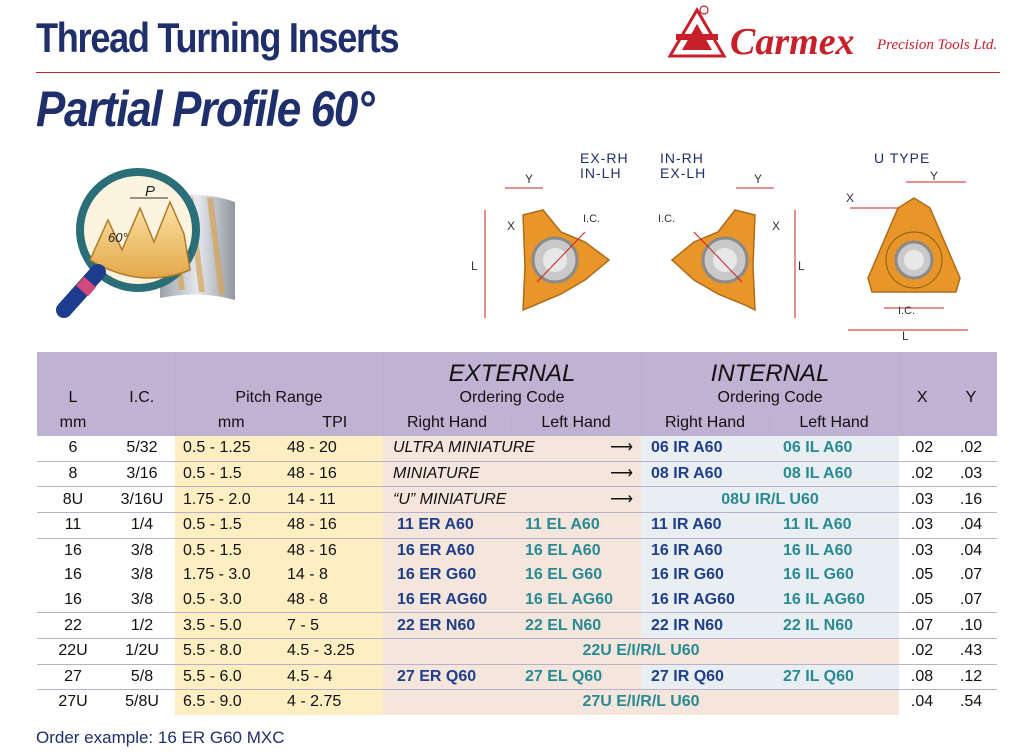  I want to click on cell-ic: 5/8U, so click(142, 702).